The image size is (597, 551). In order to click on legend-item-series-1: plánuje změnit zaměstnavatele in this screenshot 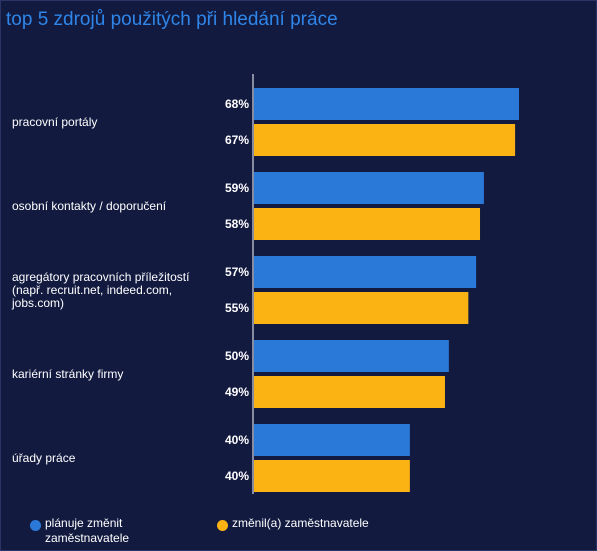, I will do `click(79, 531)`.